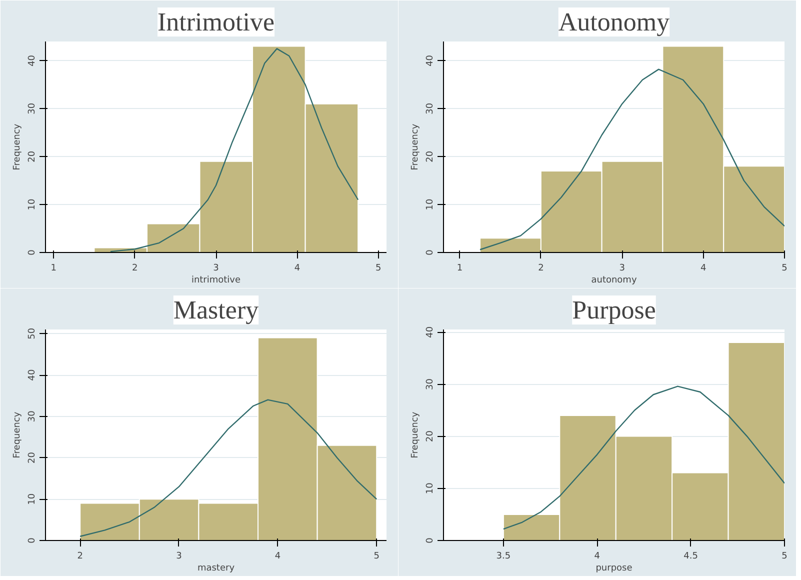  What do you see at coordinates (216, 22) in the screenshot?
I see `chart-title: Intrimotive` at bounding box center [216, 22].